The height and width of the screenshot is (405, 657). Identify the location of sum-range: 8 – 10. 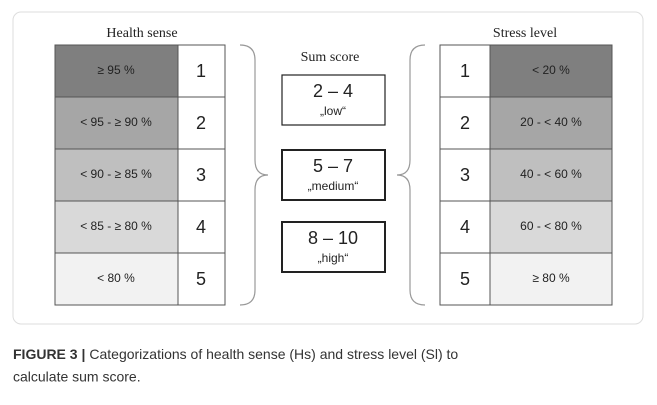
(333, 238).